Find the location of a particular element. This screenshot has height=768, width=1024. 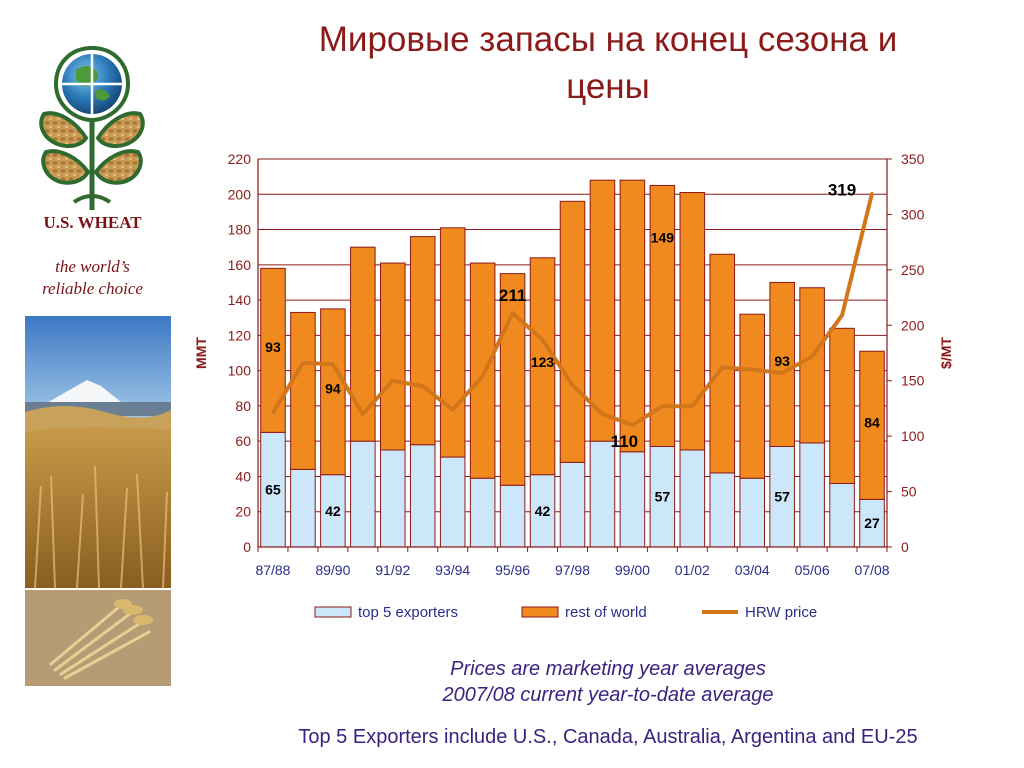

data-label: 27 is located at coordinates (872, 523).